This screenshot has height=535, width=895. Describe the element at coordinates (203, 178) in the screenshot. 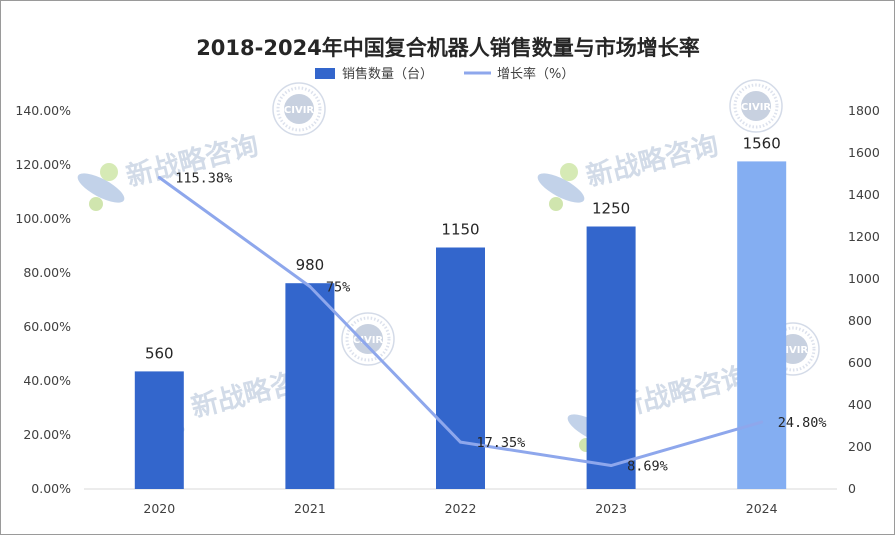

I see `growth-rate-label: 115.38%` at that location.